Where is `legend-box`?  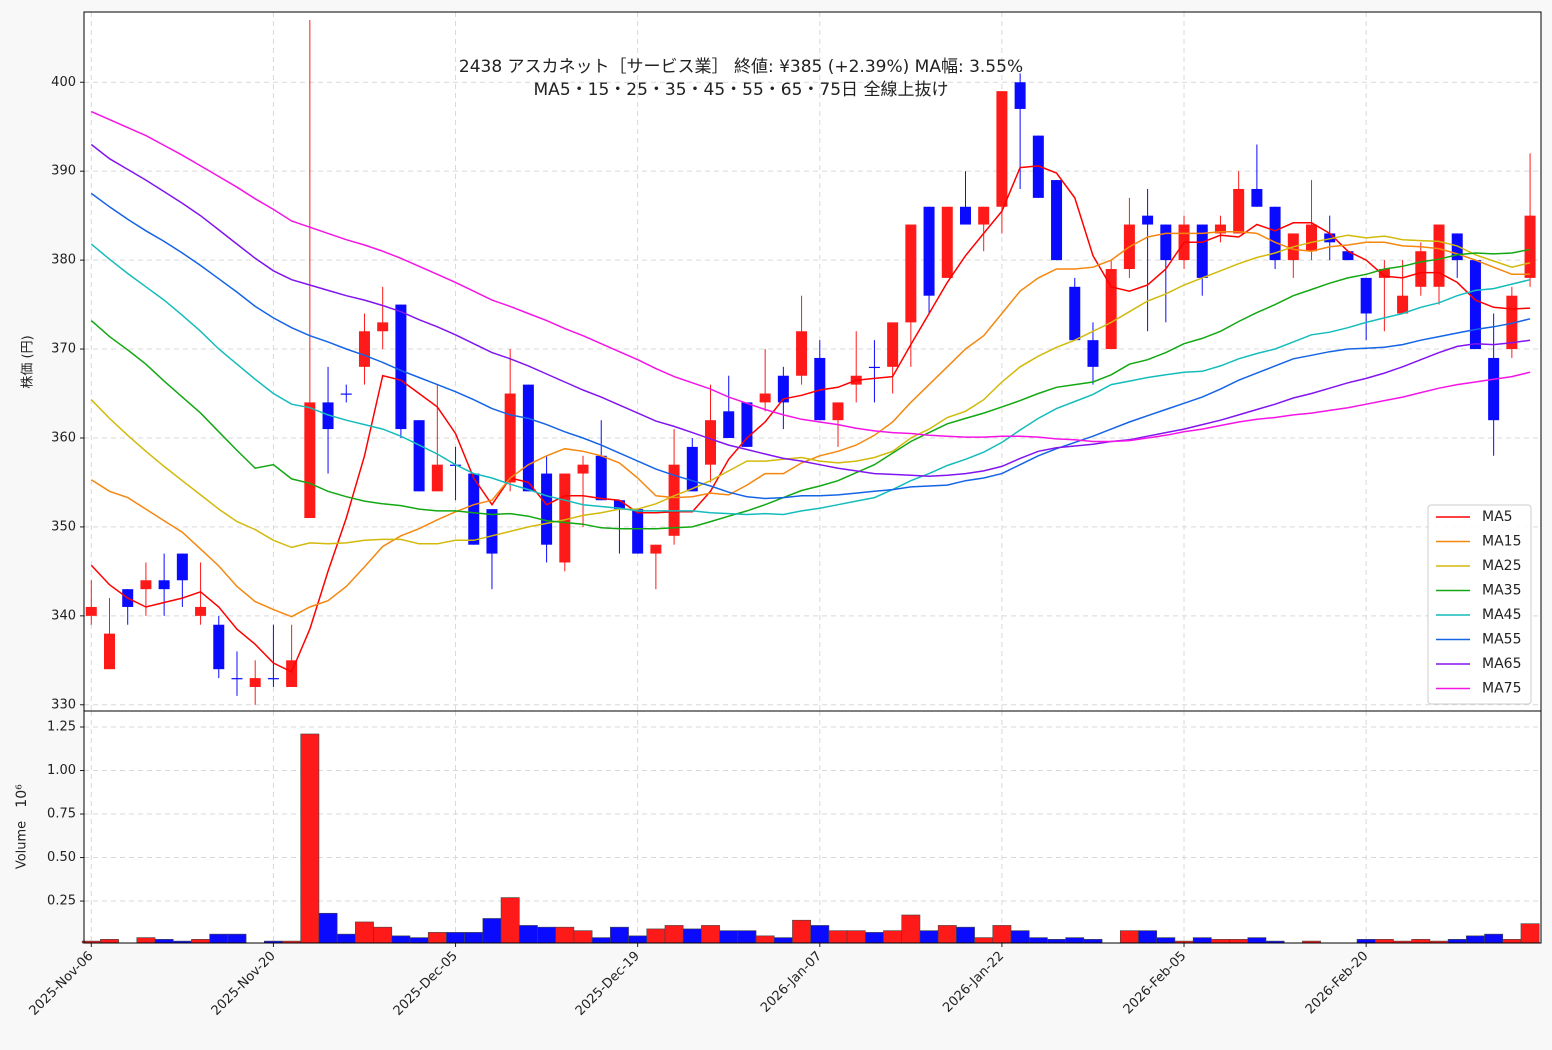 legend-box is located at coordinates (1479, 604).